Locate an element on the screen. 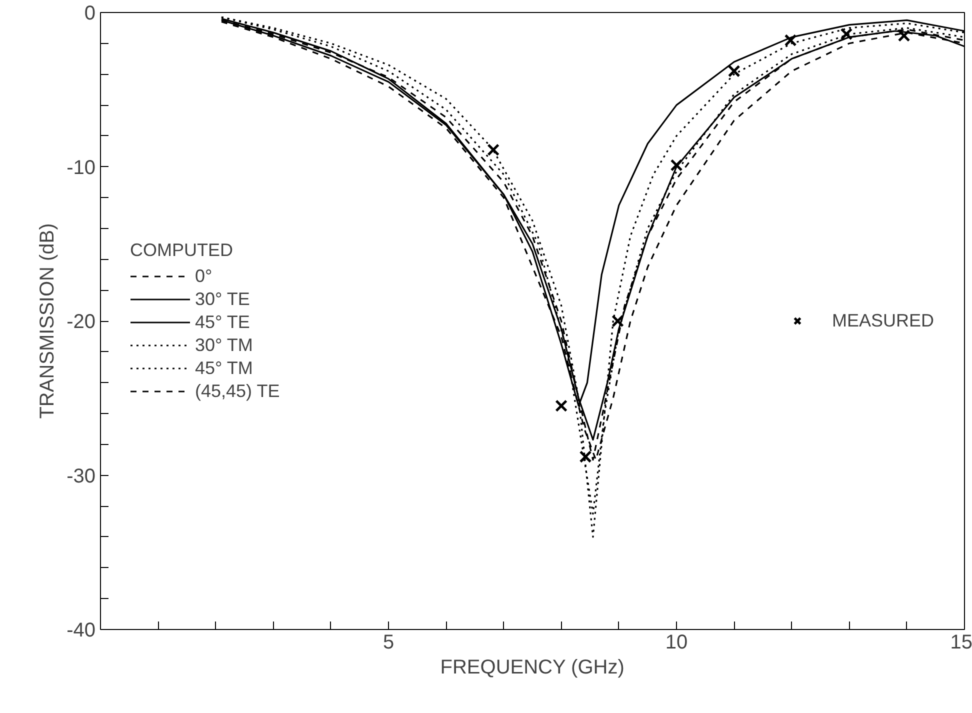  y-tick-label: 0 is located at coordinates (90, 13).